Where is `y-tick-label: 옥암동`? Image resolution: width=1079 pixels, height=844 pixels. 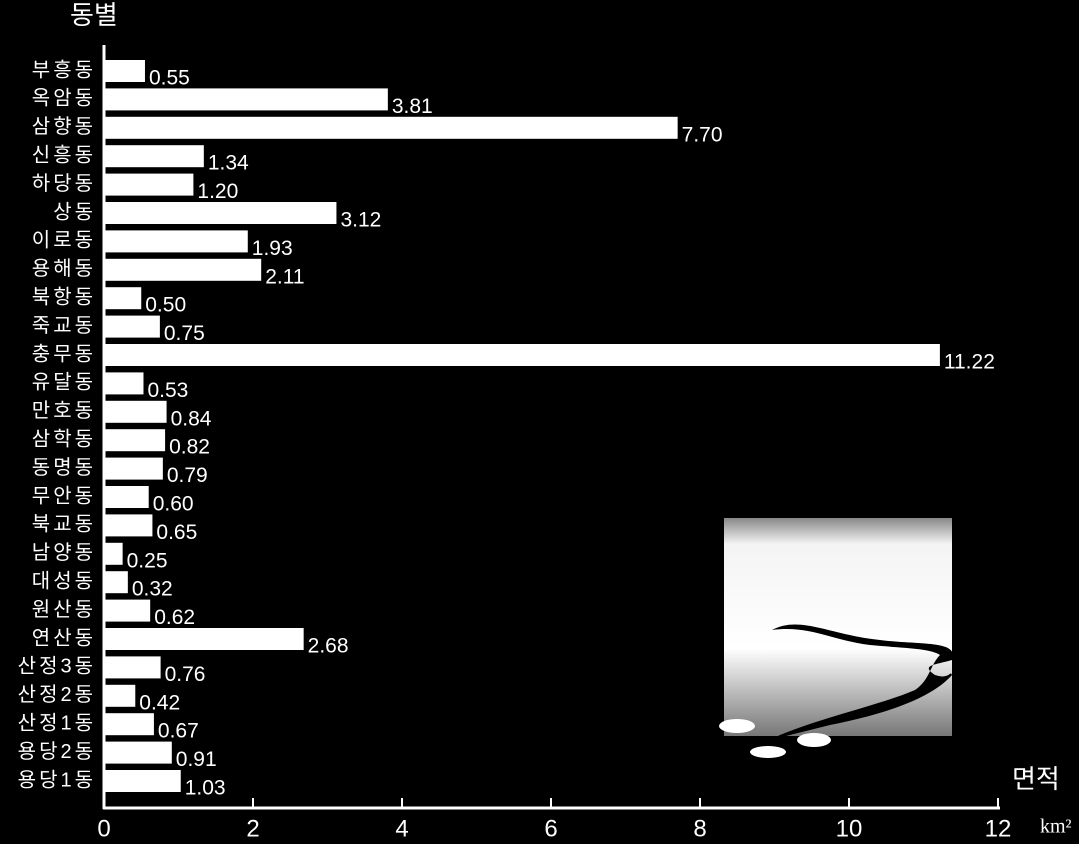
y-tick-label: 옥암동 is located at coordinates (64, 98).